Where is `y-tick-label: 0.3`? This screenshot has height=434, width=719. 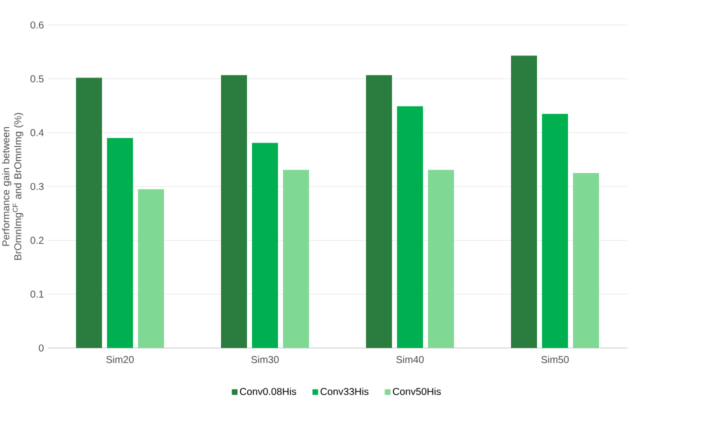 y-tick-label: 0.3 is located at coordinates (37, 186).